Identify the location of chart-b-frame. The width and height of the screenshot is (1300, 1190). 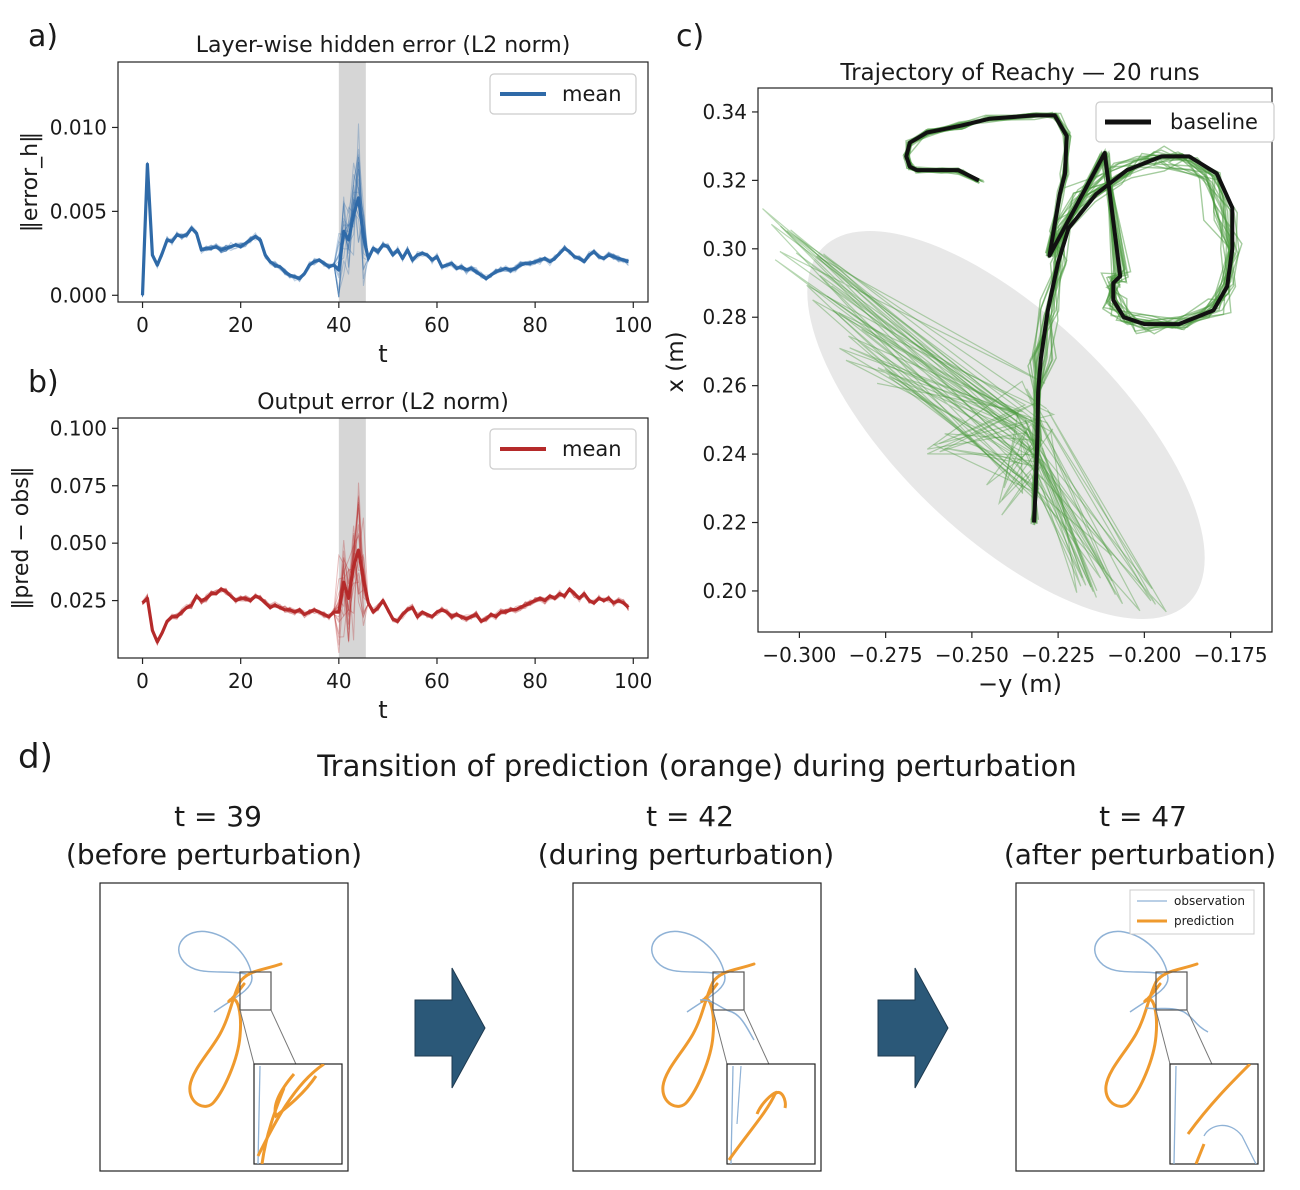
(383, 538).